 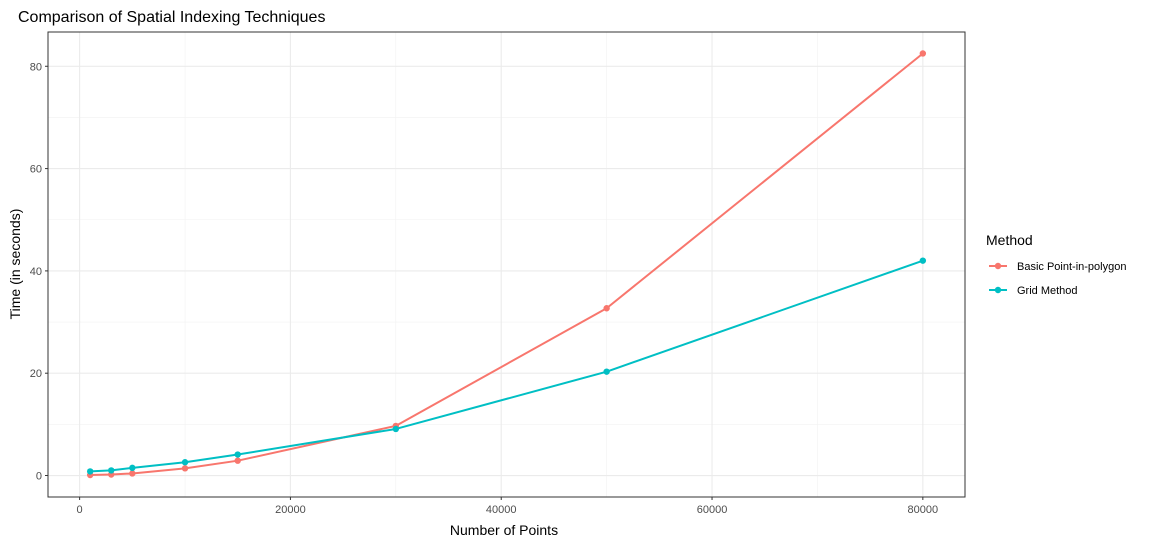 I want to click on x-tick-label: 0, so click(x=80, y=510).